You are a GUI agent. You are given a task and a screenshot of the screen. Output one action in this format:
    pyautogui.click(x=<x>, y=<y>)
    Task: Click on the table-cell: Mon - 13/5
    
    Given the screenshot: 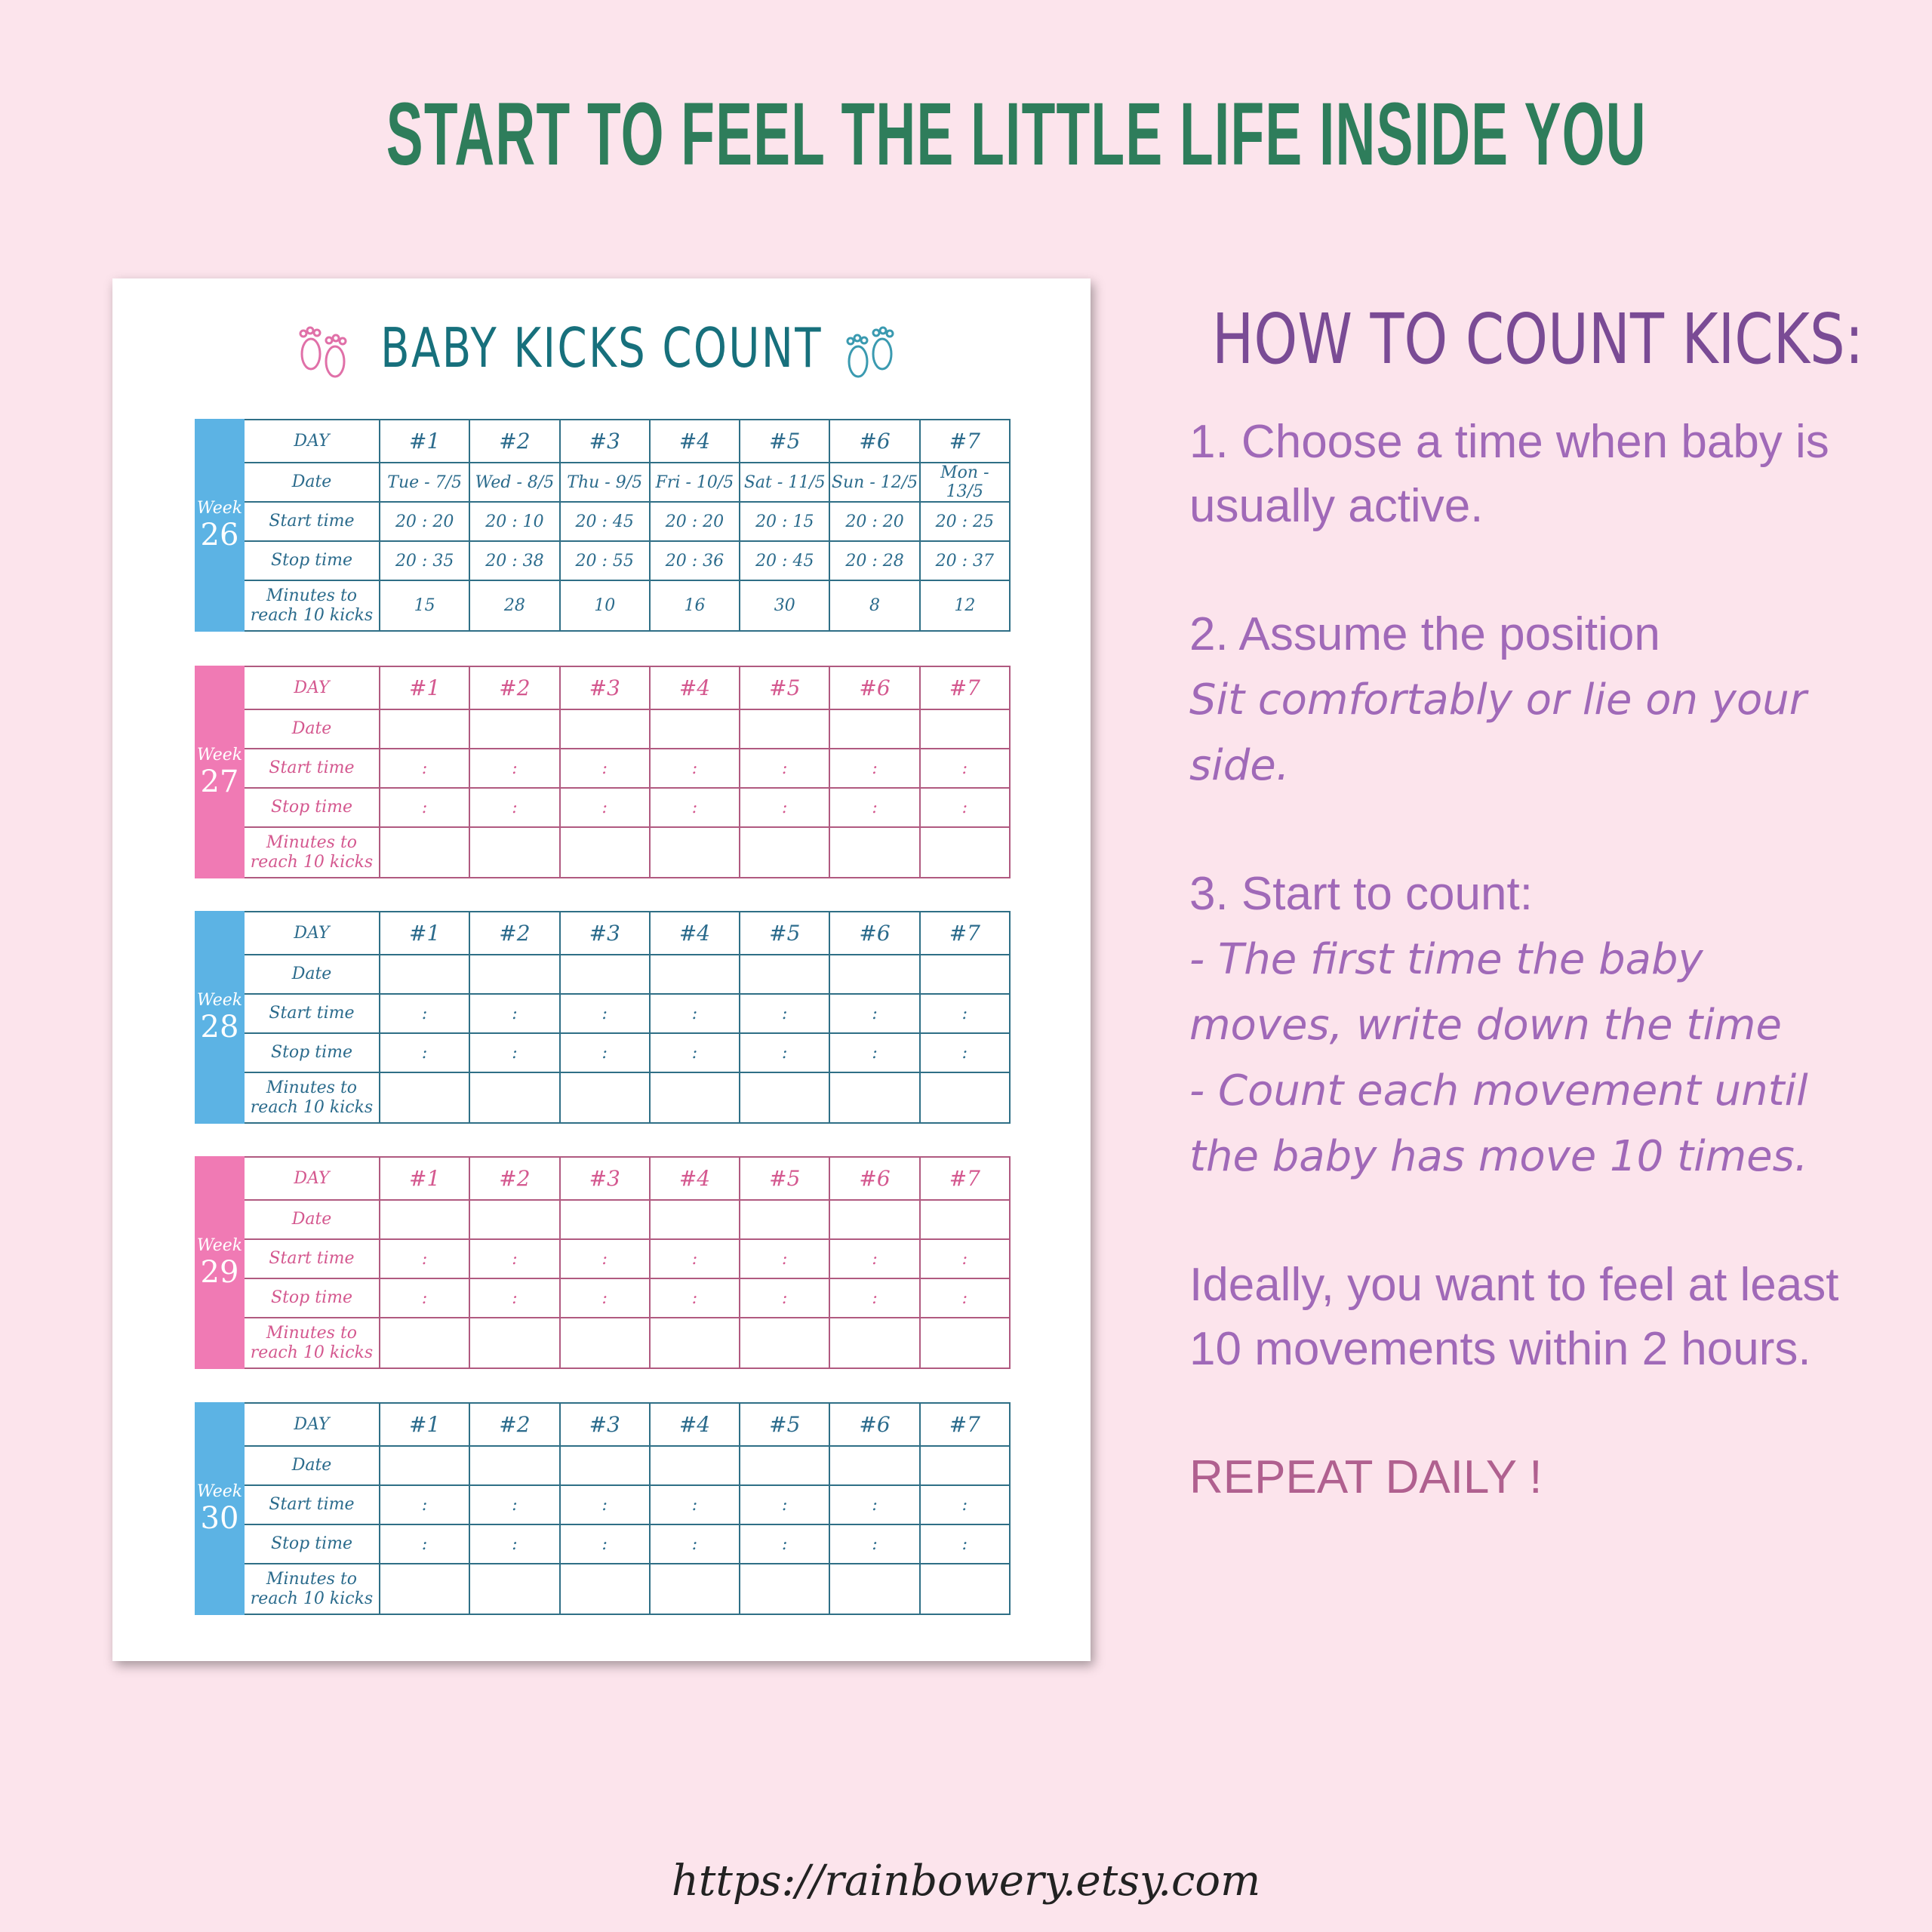 What is the action you would take?
    pyautogui.click(x=964, y=482)
    